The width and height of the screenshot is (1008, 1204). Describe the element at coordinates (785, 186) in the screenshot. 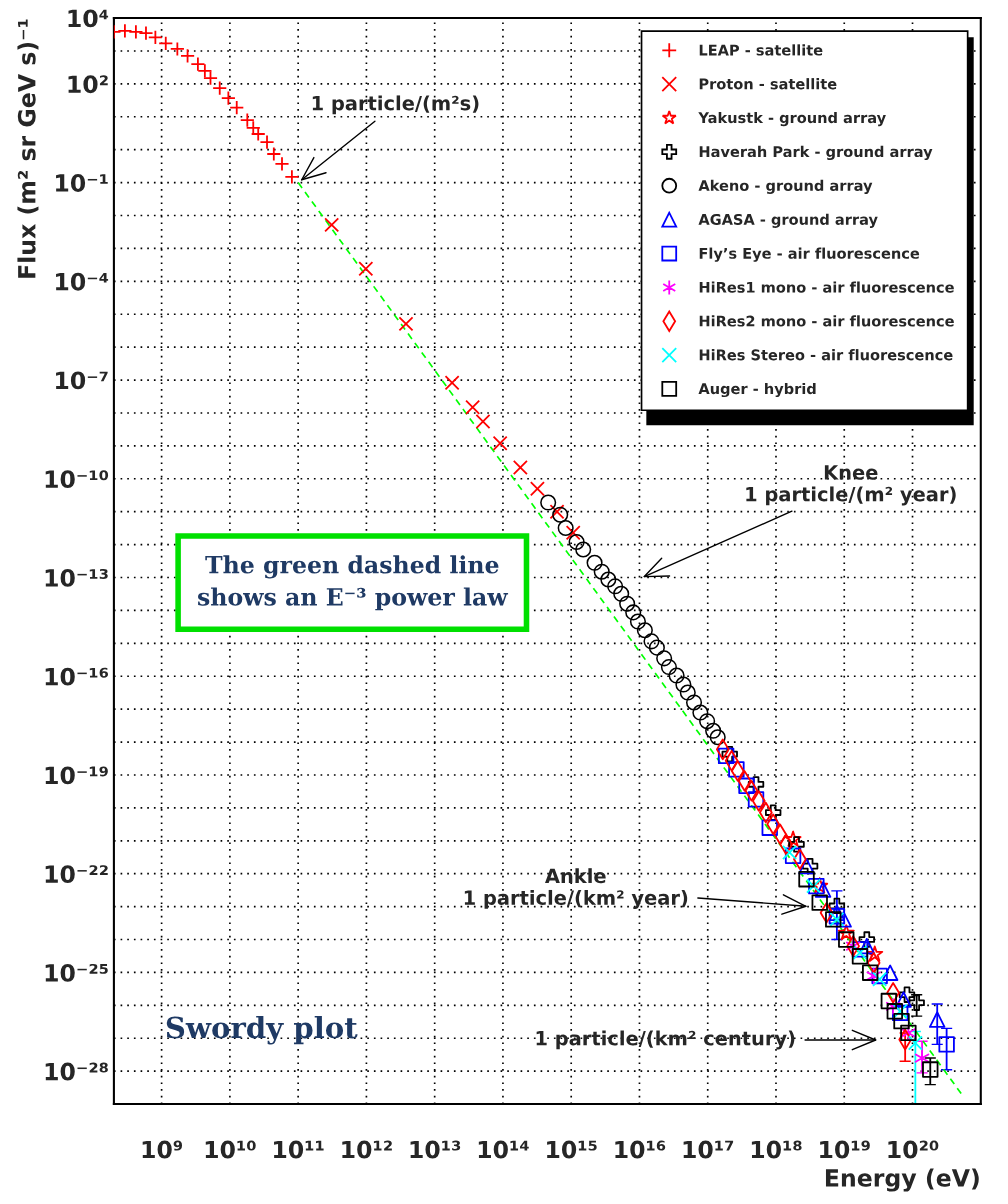

I see `legend-label: Akeno - ground array` at that location.